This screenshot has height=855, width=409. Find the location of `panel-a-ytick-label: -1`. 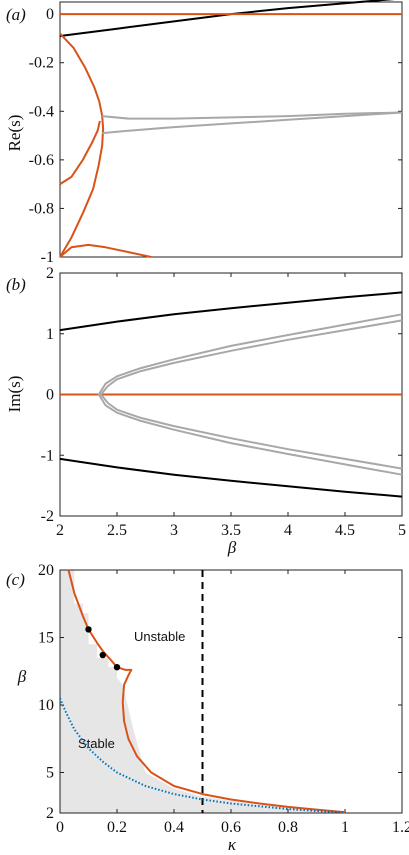

panel-a-ytick-label: -1 is located at coordinates (47, 257).